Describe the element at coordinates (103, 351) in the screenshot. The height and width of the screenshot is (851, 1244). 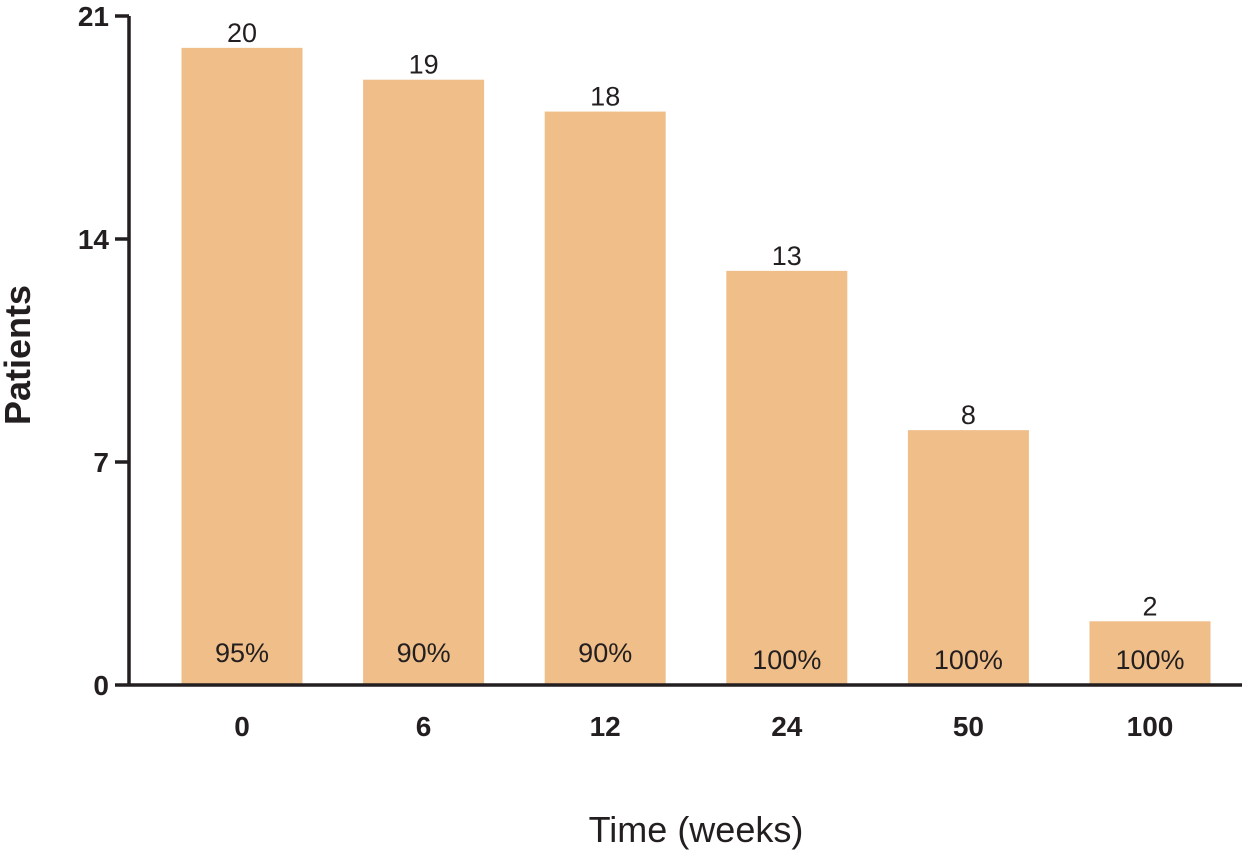
I see `y-ticks-group: 0 7 14 21` at that location.